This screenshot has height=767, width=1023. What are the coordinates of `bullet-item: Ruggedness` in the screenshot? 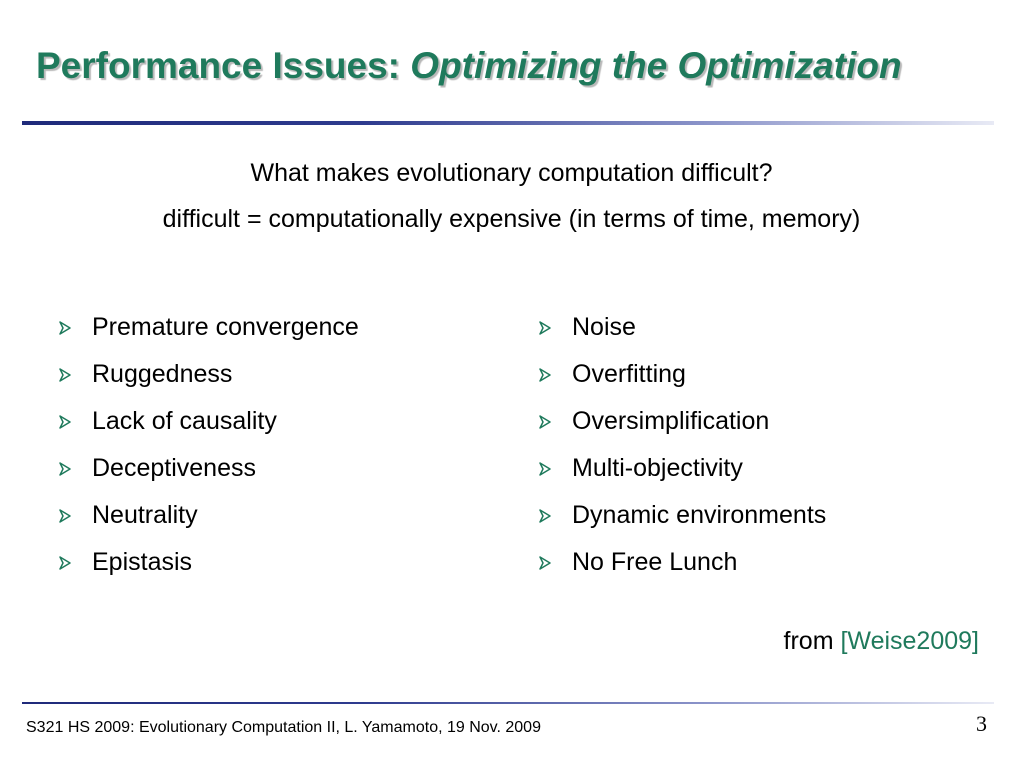 It's located at (208, 374).